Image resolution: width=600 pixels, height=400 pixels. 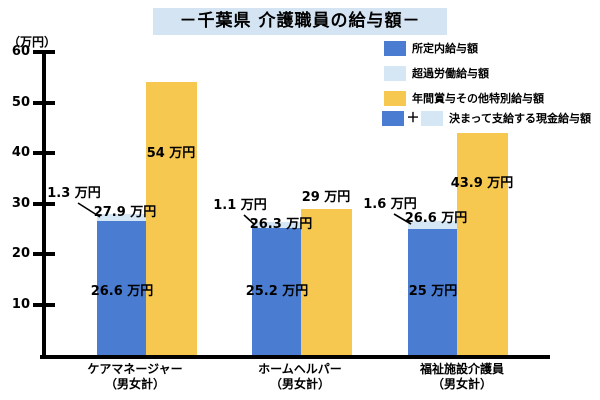 What do you see at coordinates (482, 183) in the screenshot?
I see `bonus-value-label: 43.9 万円` at bounding box center [482, 183].